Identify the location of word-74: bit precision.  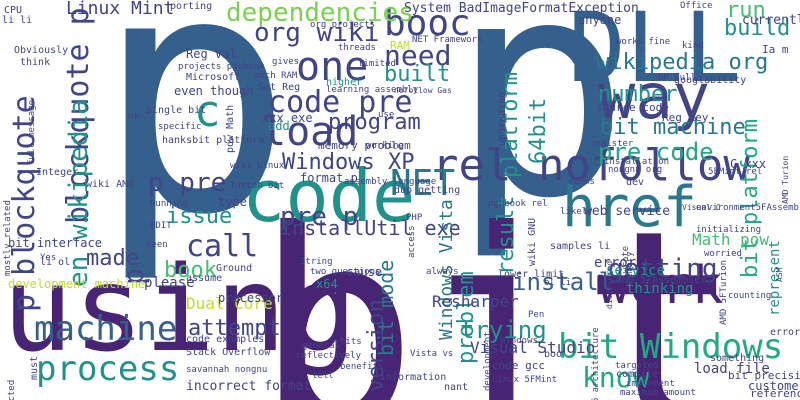
(764, 375).